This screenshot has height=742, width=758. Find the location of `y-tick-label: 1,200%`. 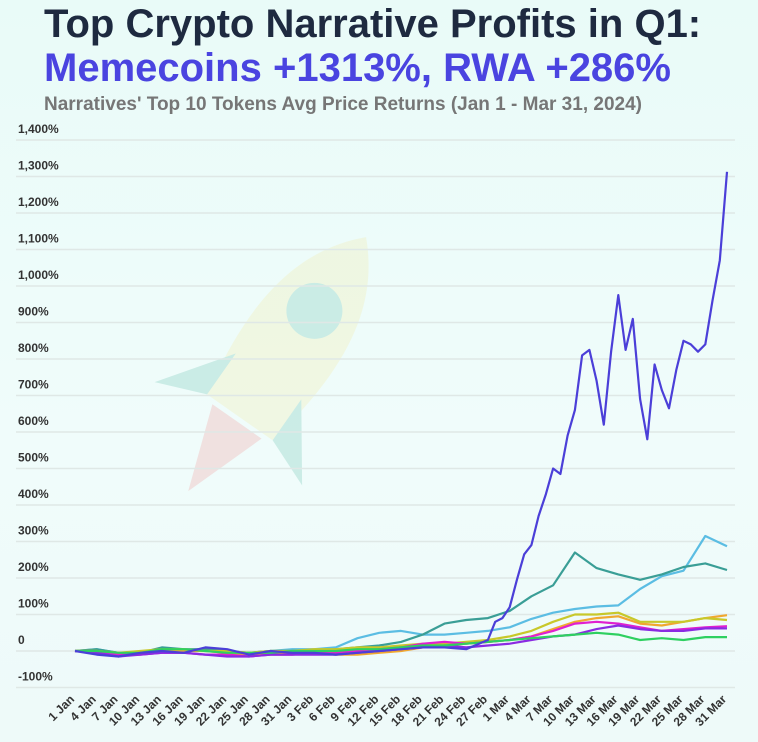

y-tick-label: 1,200% is located at coordinates (38, 202).